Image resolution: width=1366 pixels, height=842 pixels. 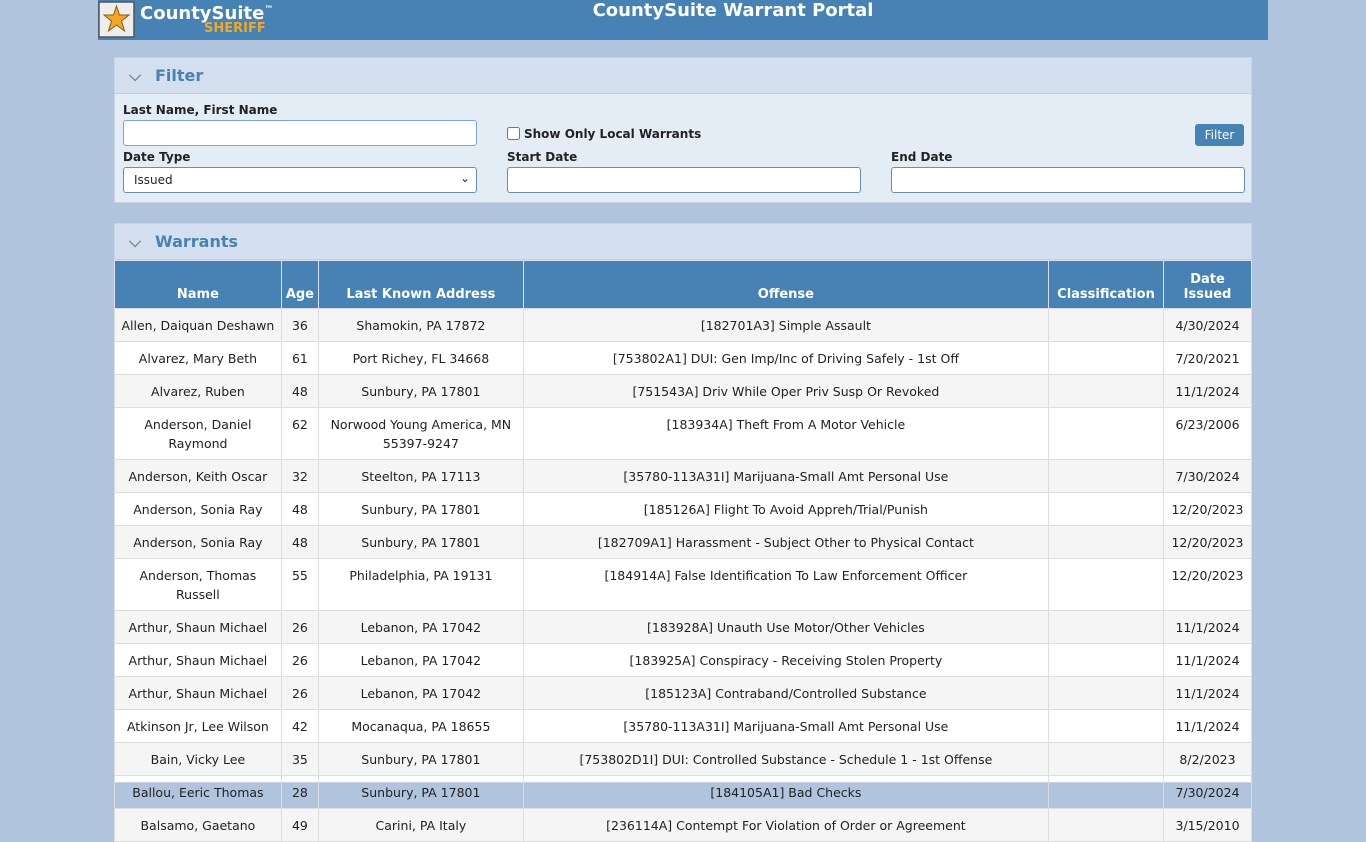 I want to click on cell: Carini, PA Italy, so click(x=421, y=825).